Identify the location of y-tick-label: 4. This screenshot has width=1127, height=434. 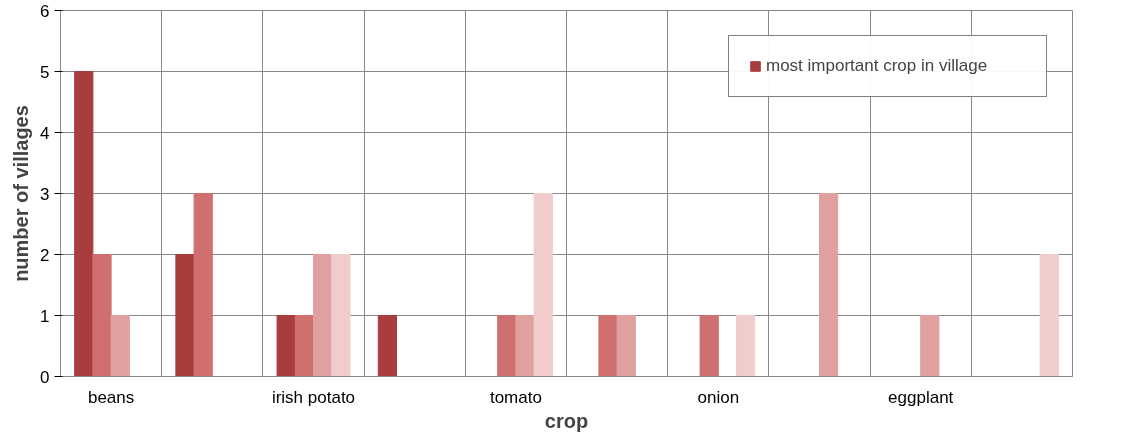
(45, 133).